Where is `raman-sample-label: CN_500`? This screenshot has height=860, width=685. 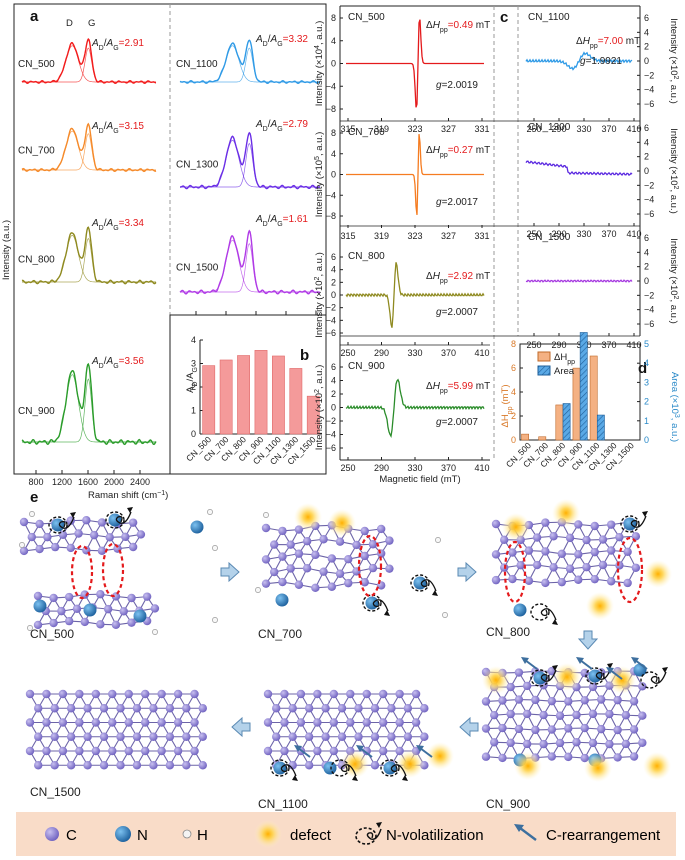
raman-sample-label: CN_500 is located at coordinates (36, 64).